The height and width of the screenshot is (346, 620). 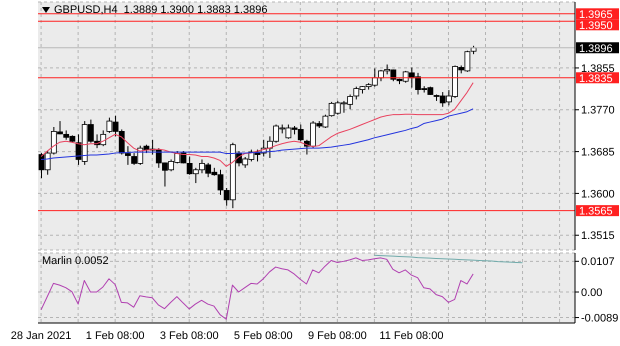 What do you see at coordinates (189, 336) in the screenshot?
I see `x-tick-label: 3 Feb 08:00` at bounding box center [189, 336].